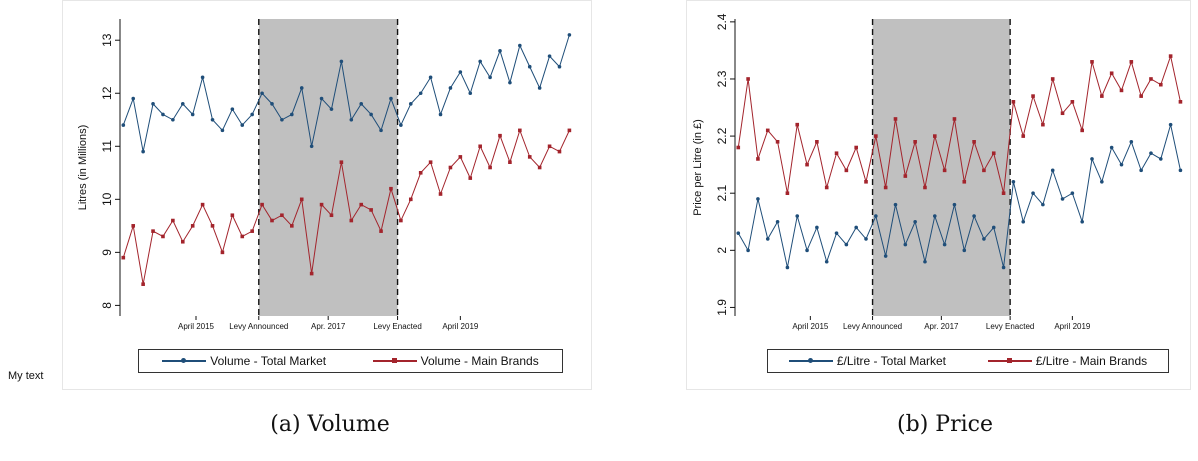  I want to click on legend-label-total-market: Volume - Total Market, so click(268, 361).